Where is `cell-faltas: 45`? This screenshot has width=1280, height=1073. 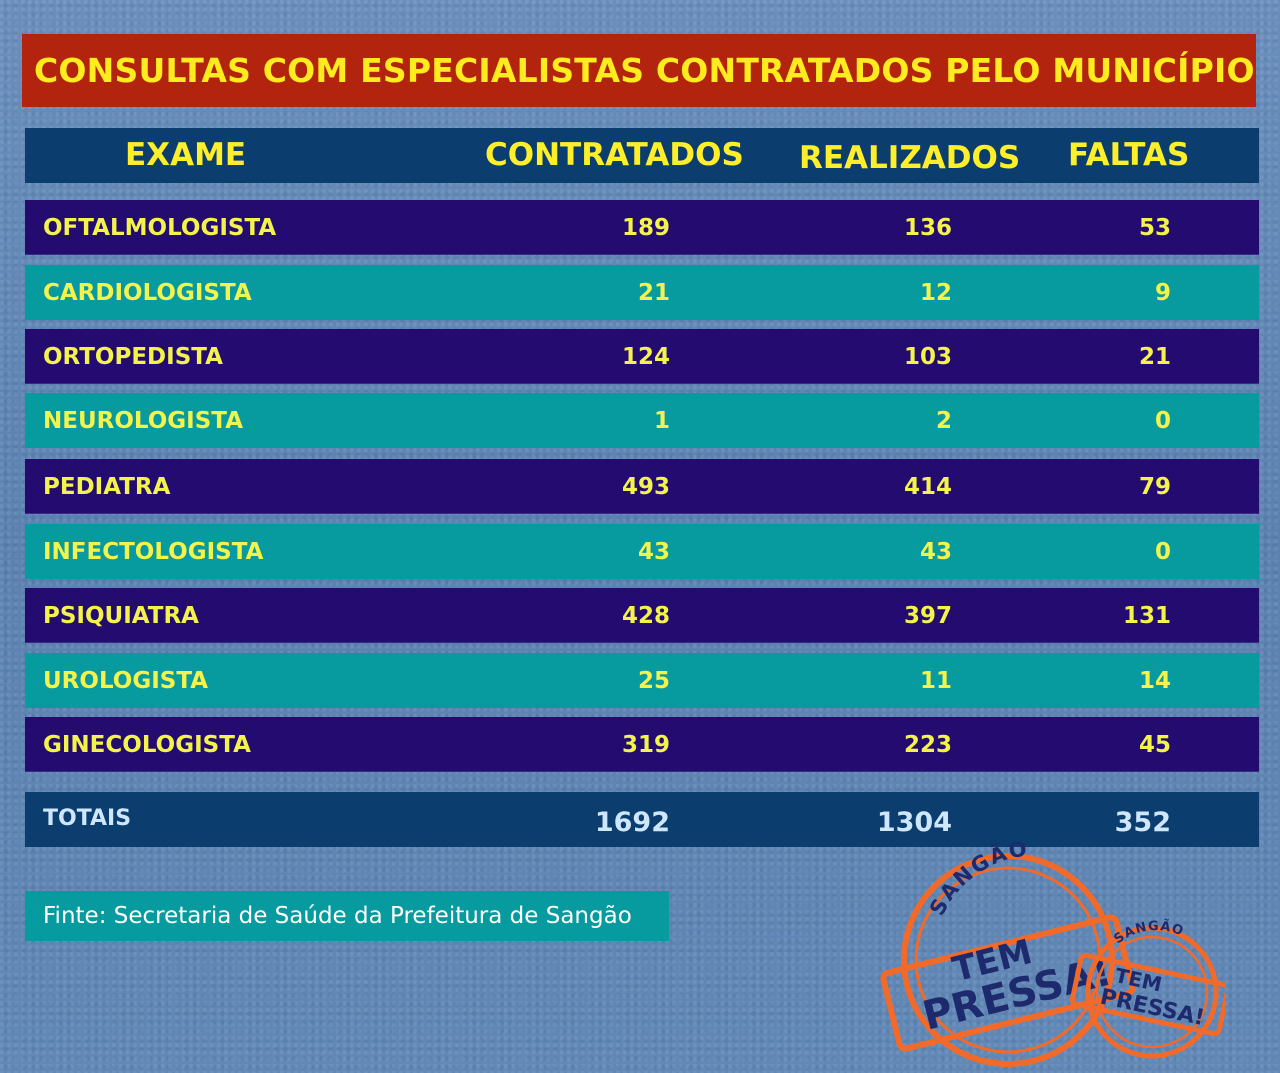
cell-faltas: 45 is located at coordinates (1154, 745).